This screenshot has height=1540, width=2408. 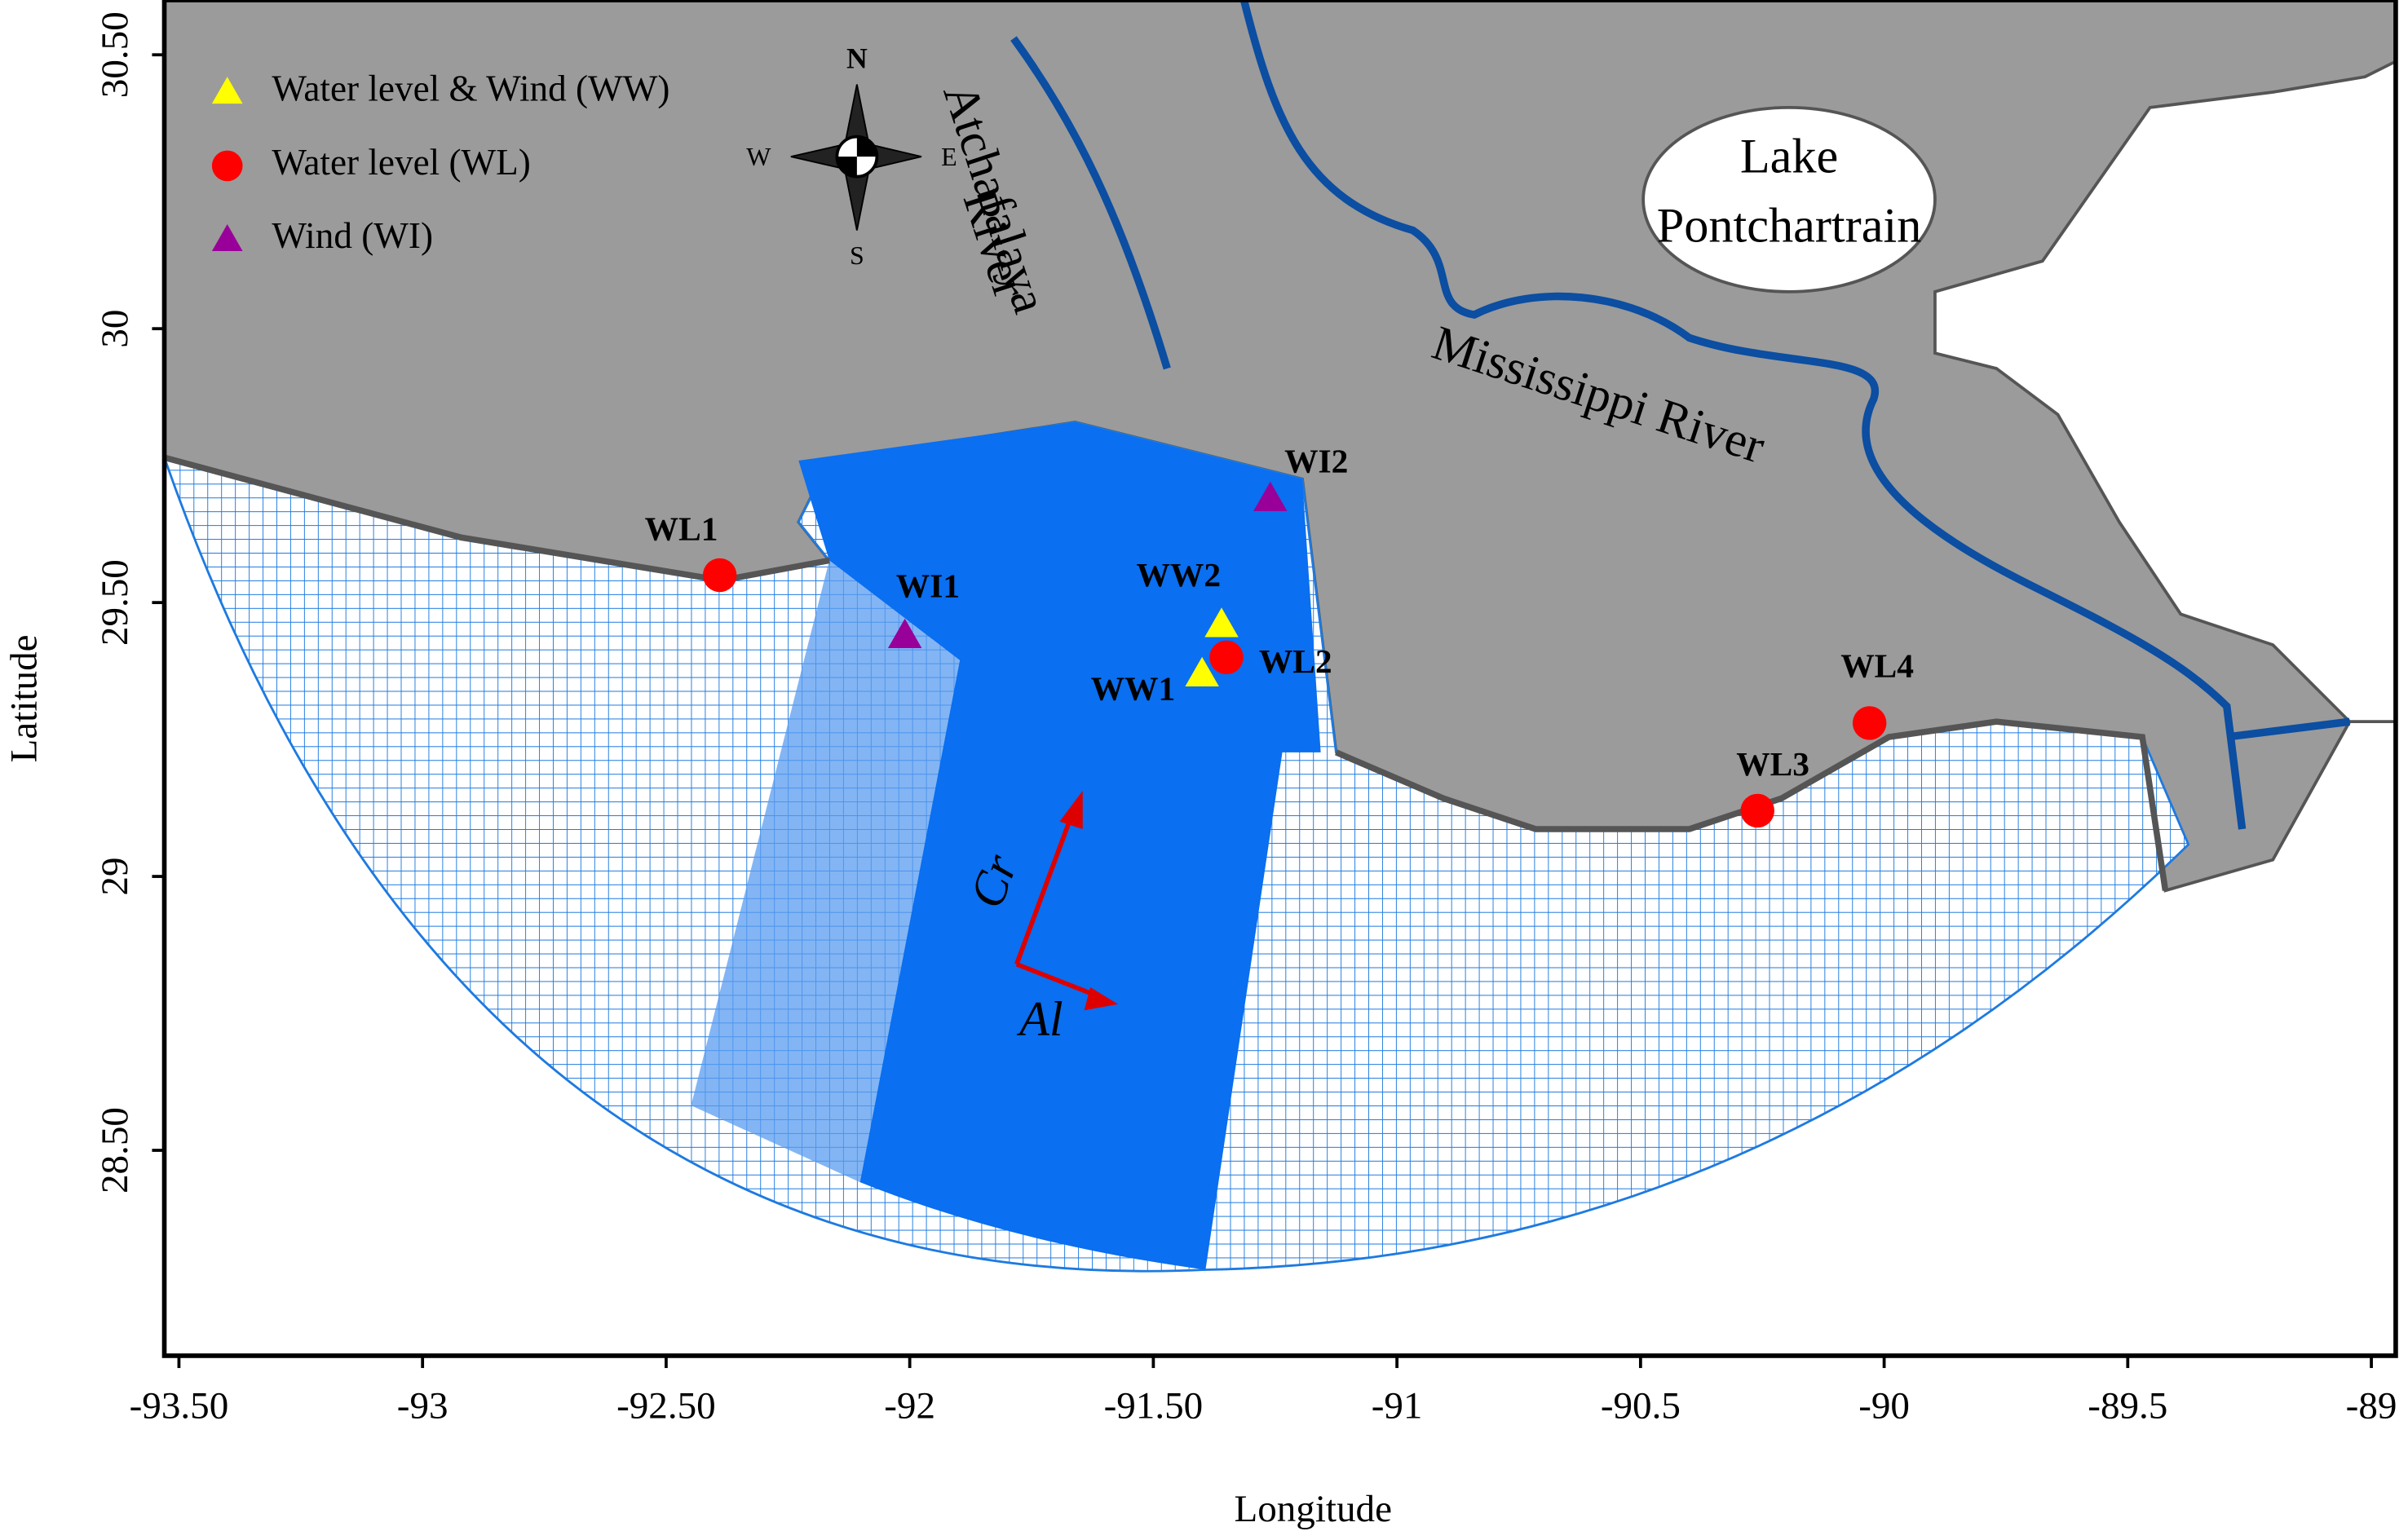 What do you see at coordinates (1877, 666) in the screenshot?
I see `station-label: WL4` at bounding box center [1877, 666].